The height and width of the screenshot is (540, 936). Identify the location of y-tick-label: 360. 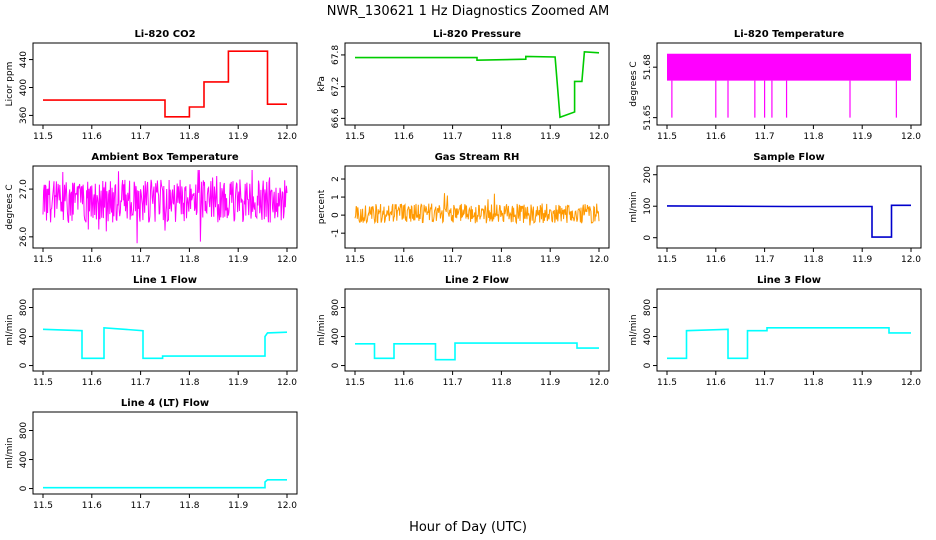
(24, 115).